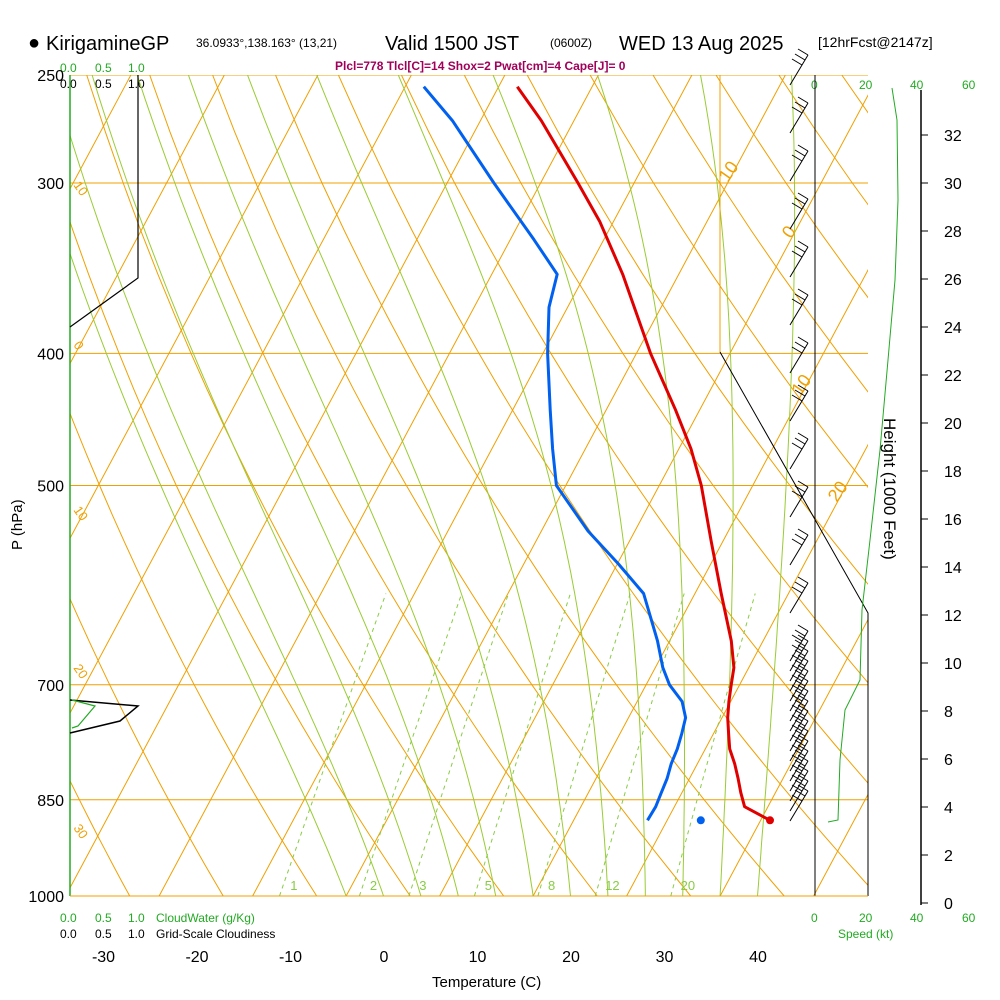 Image resolution: width=1000 pixels, height=1000 pixels. Describe the element at coordinates (969, 918) in the screenshot. I see `speed-bottom-tick-3: 60` at that location.